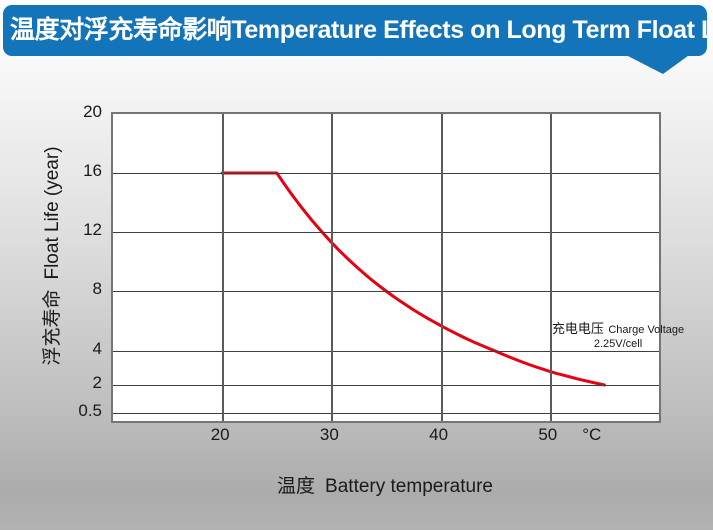 The height and width of the screenshot is (530, 713). Describe the element at coordinates (97, 348) in the screenshot. I see `y-tick-label-4: 4` at that location.